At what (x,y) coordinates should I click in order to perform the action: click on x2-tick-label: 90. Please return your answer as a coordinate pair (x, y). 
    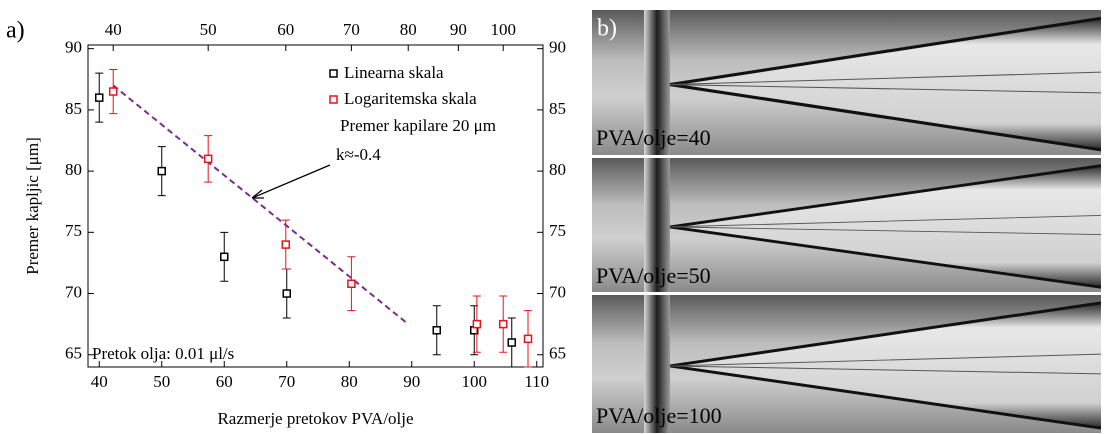
    Looking at the image, I should click on (458, 29).